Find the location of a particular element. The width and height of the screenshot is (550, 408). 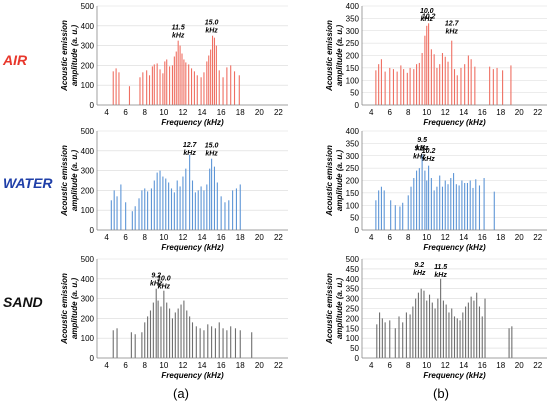

annotation-label: 15.0 is located at coordinates (212, 146).